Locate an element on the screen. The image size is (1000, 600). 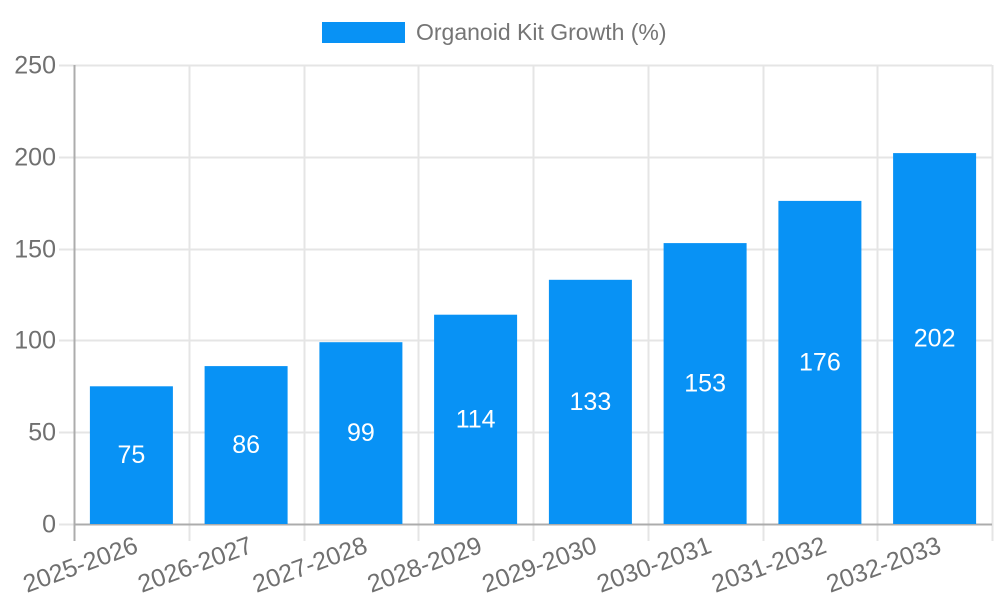
x-tick-label: 2028-2029 is located at coordinates (425, 564).